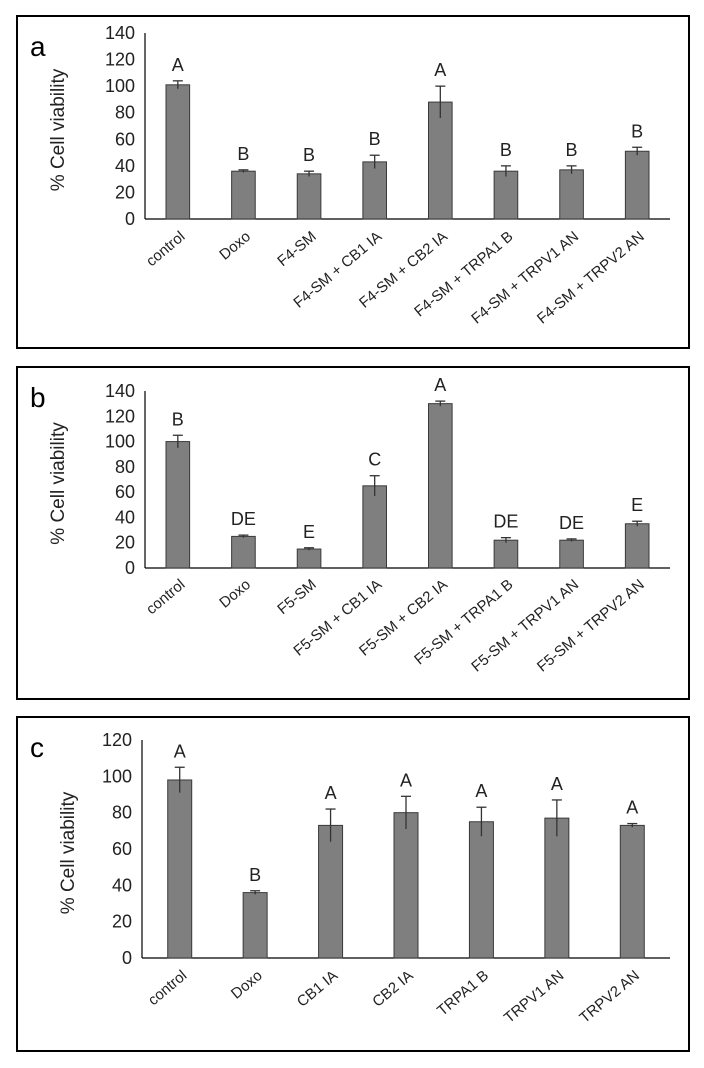 The width and height of the screenshot is (704, 1068). I want to click on category-label: F4-SM + TRPV1 AN, so click(525, 277).